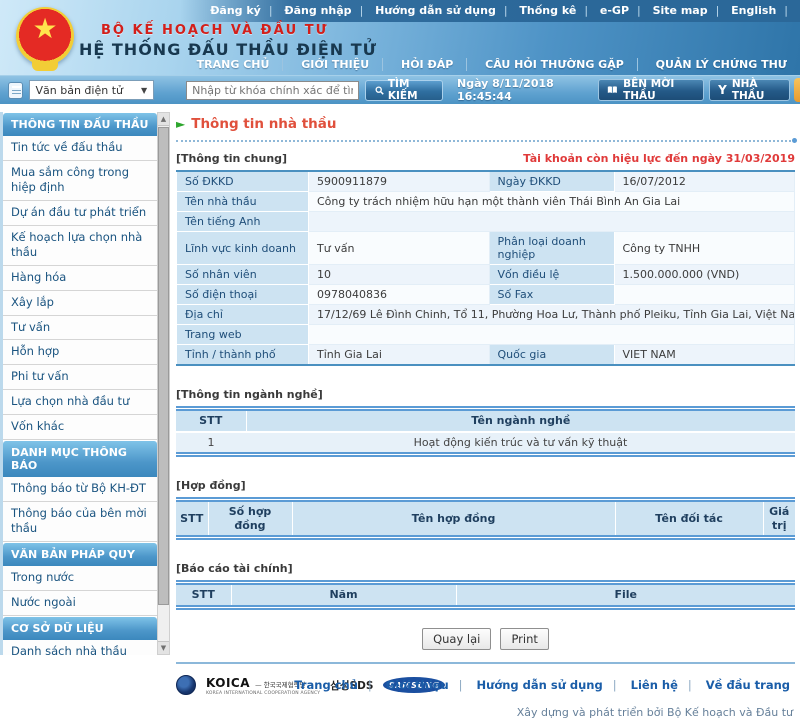  Describe the element at coordinates (797, 90) in the screenshot. I see `active-tab-accent` at that location.